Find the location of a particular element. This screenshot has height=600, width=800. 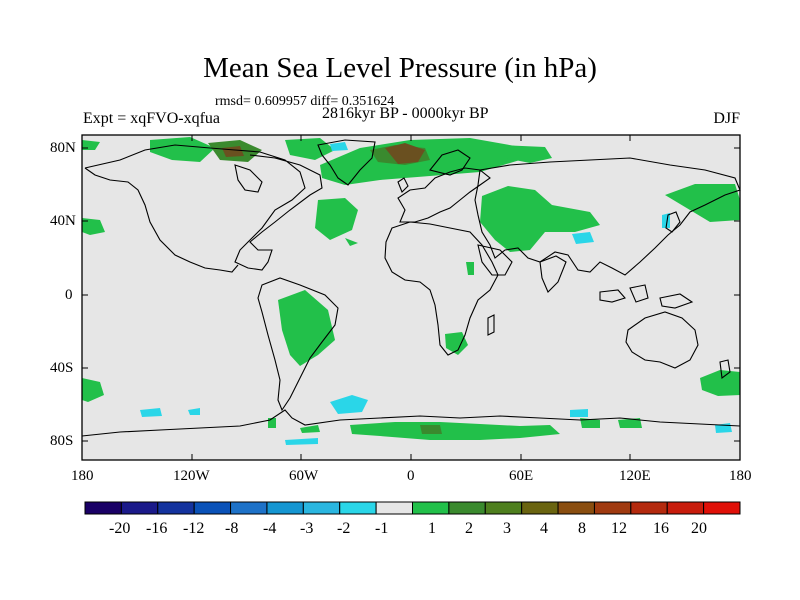

experiment-label: Expt = xqFVO-xqfua is located at coordinates (152, 118).